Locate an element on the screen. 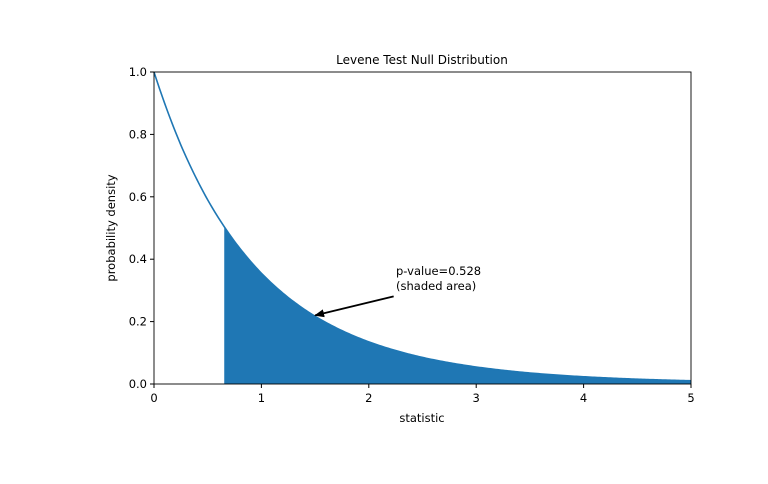 This screenshot has height=484, width=768. y-tick-label: 0.2 is located at coordinates (138, 322).